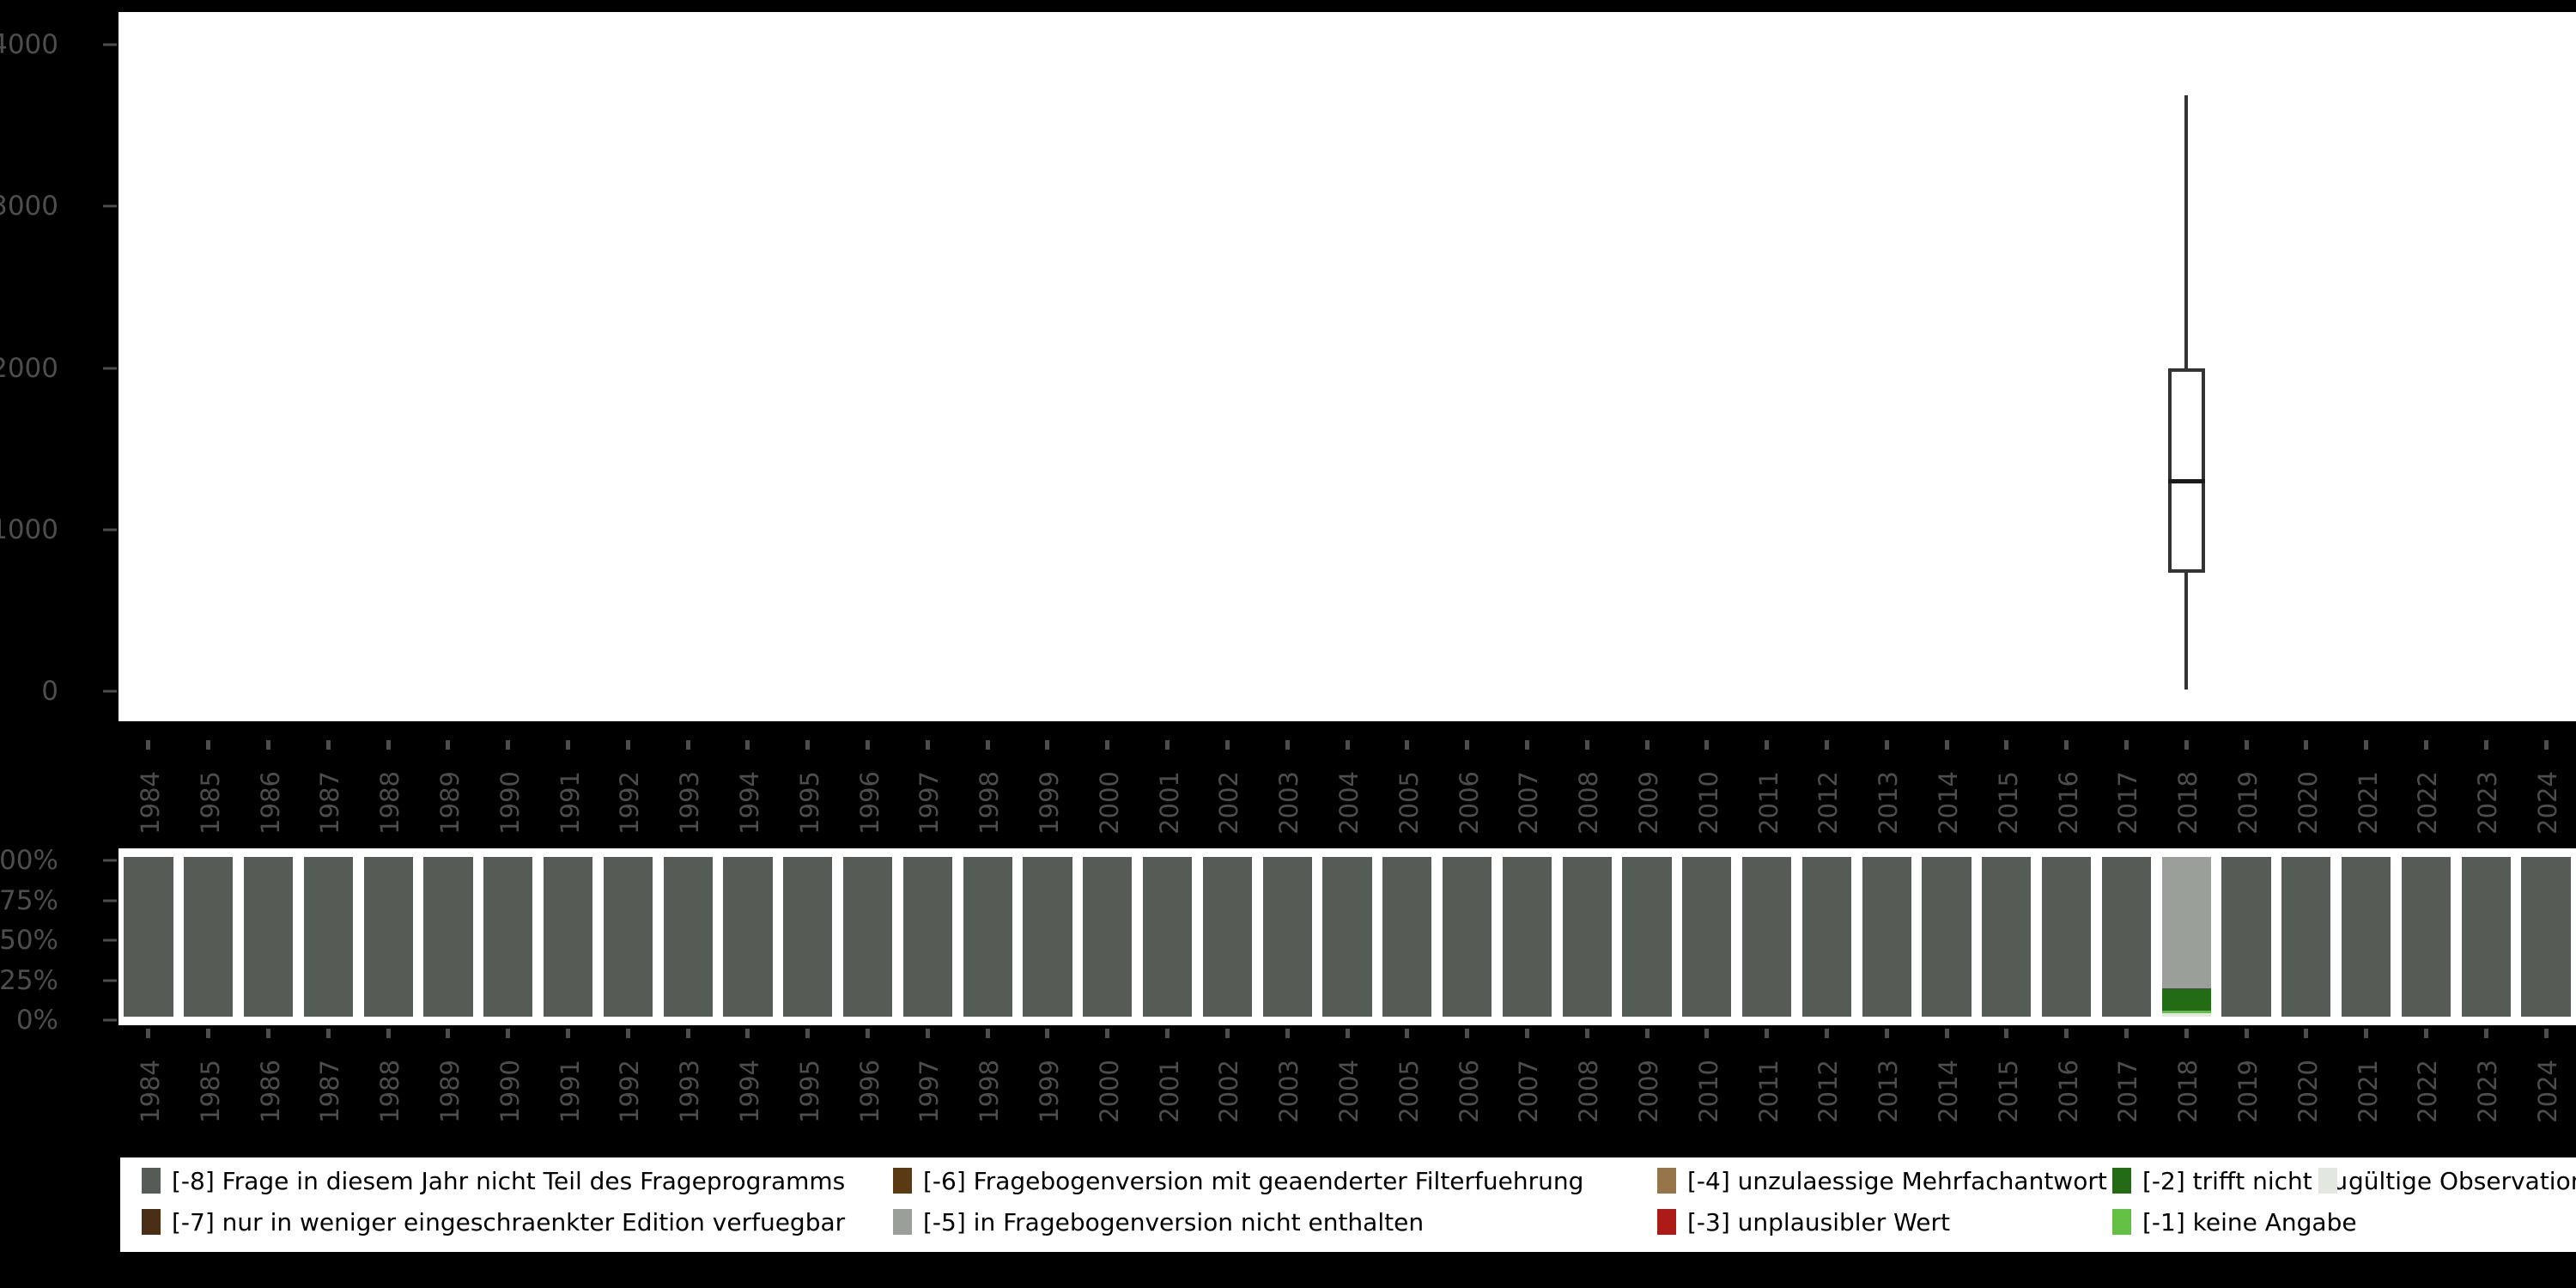 The image size is (2576, 1288). I want to click on legend-item: [-2] trifft nicht zu, so click(2230, 1180).